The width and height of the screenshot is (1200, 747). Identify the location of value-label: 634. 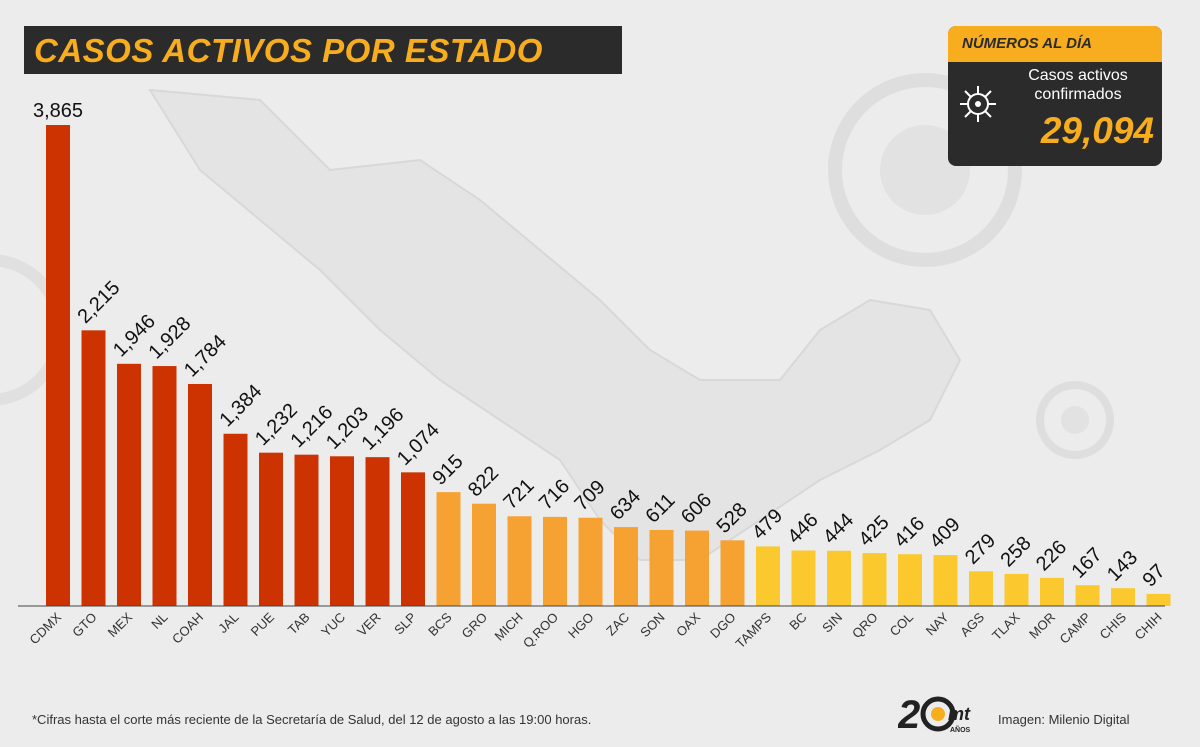
(625, 504).